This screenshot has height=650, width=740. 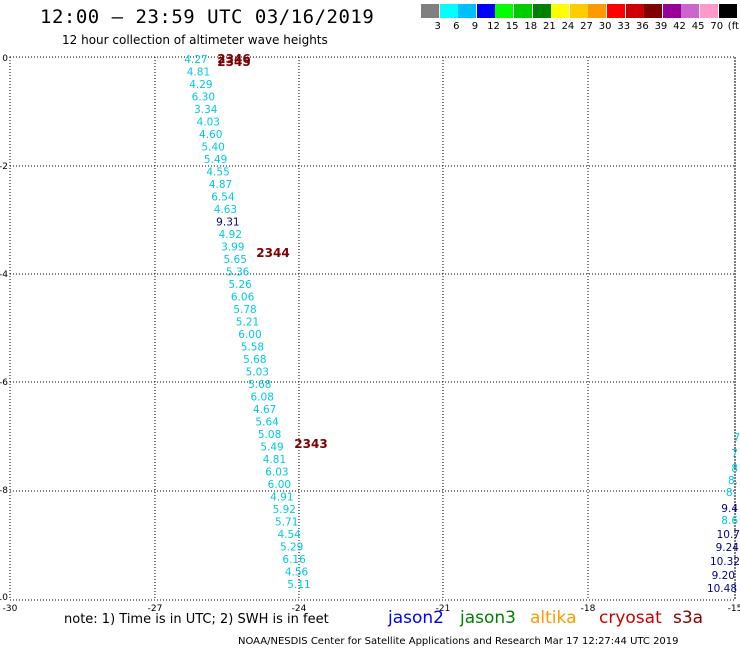 What do you see at coordinates (729, 509) in the screenshot?
I see `wave-height-label: 9.4` at bounding box center [729, 509].